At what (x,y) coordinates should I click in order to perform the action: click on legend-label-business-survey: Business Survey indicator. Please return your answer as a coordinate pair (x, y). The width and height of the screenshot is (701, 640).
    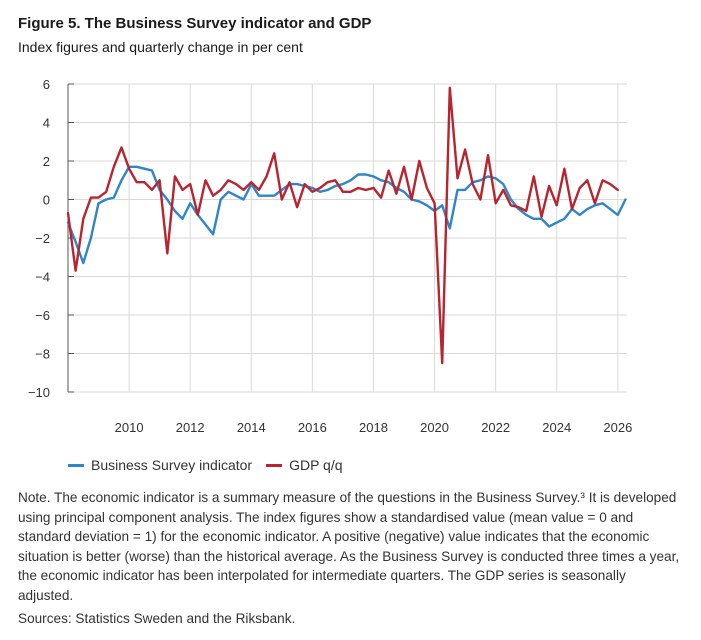
    Looking at the image, I should click on (172, 465).